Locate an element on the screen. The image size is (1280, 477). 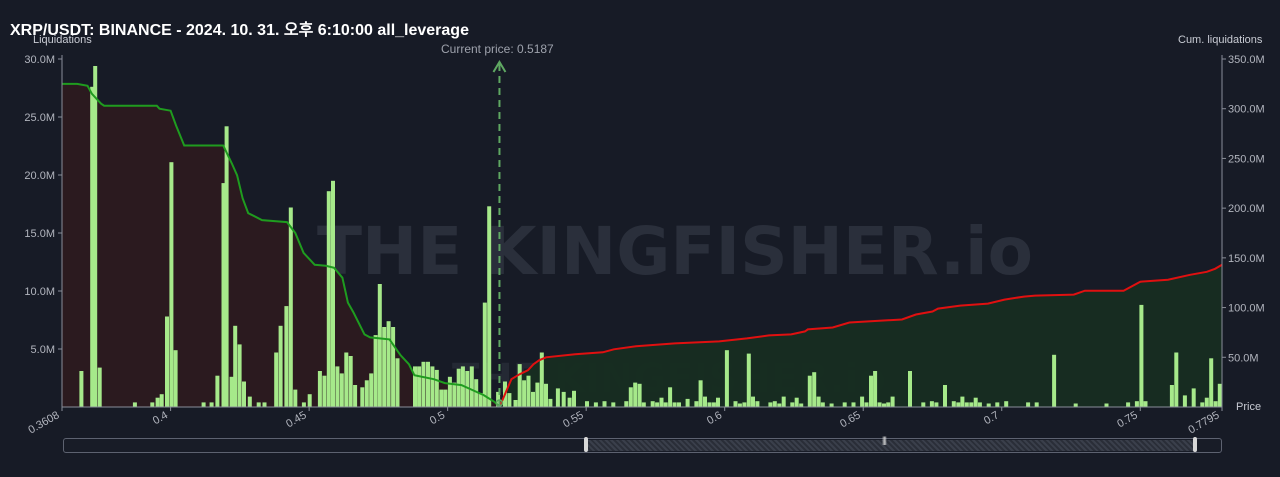
left-tick-label: 20.0M is located at coordinates (39, 176).